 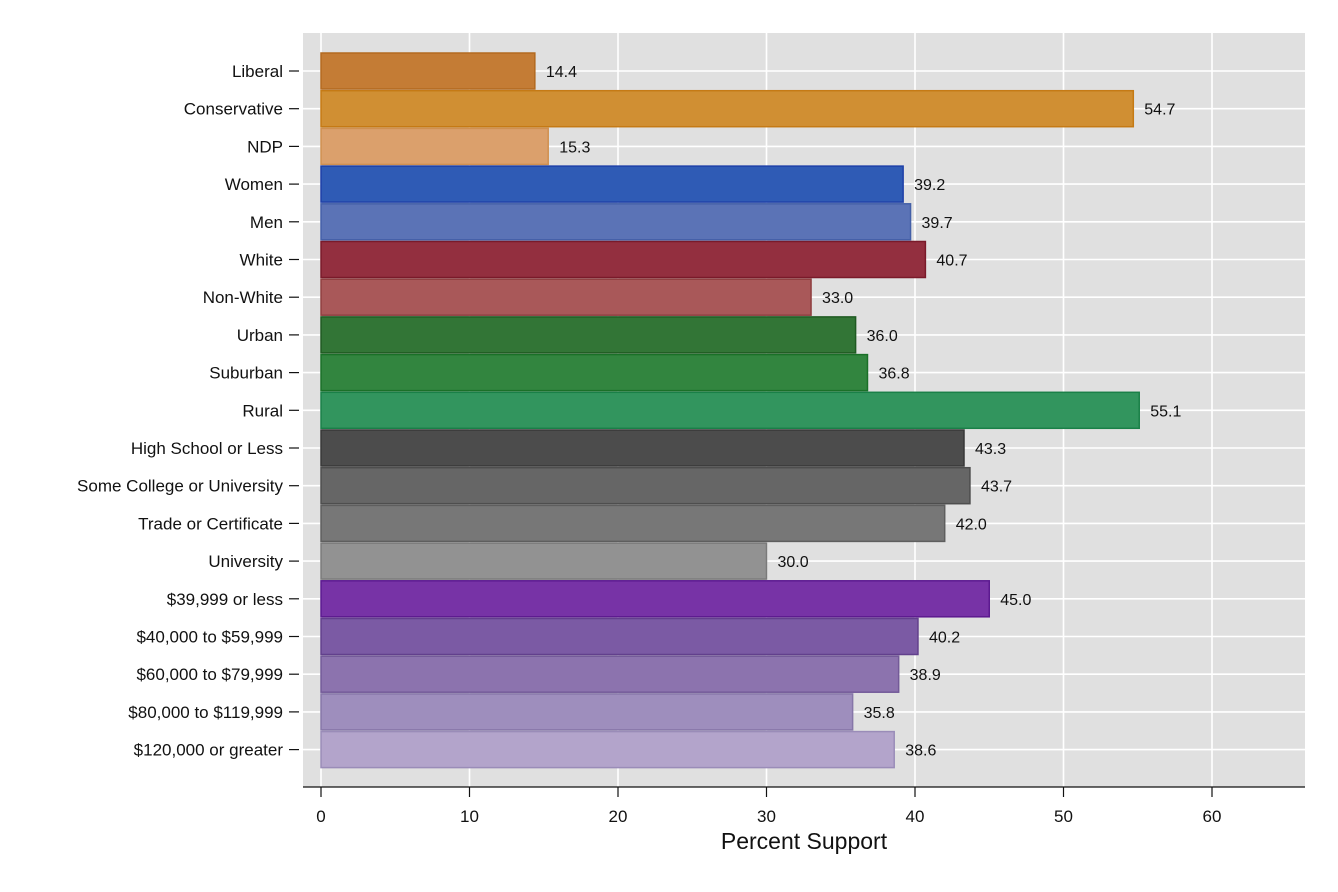 I want to click on category-label: $120,000 or greater, so click(x=209, y=750).